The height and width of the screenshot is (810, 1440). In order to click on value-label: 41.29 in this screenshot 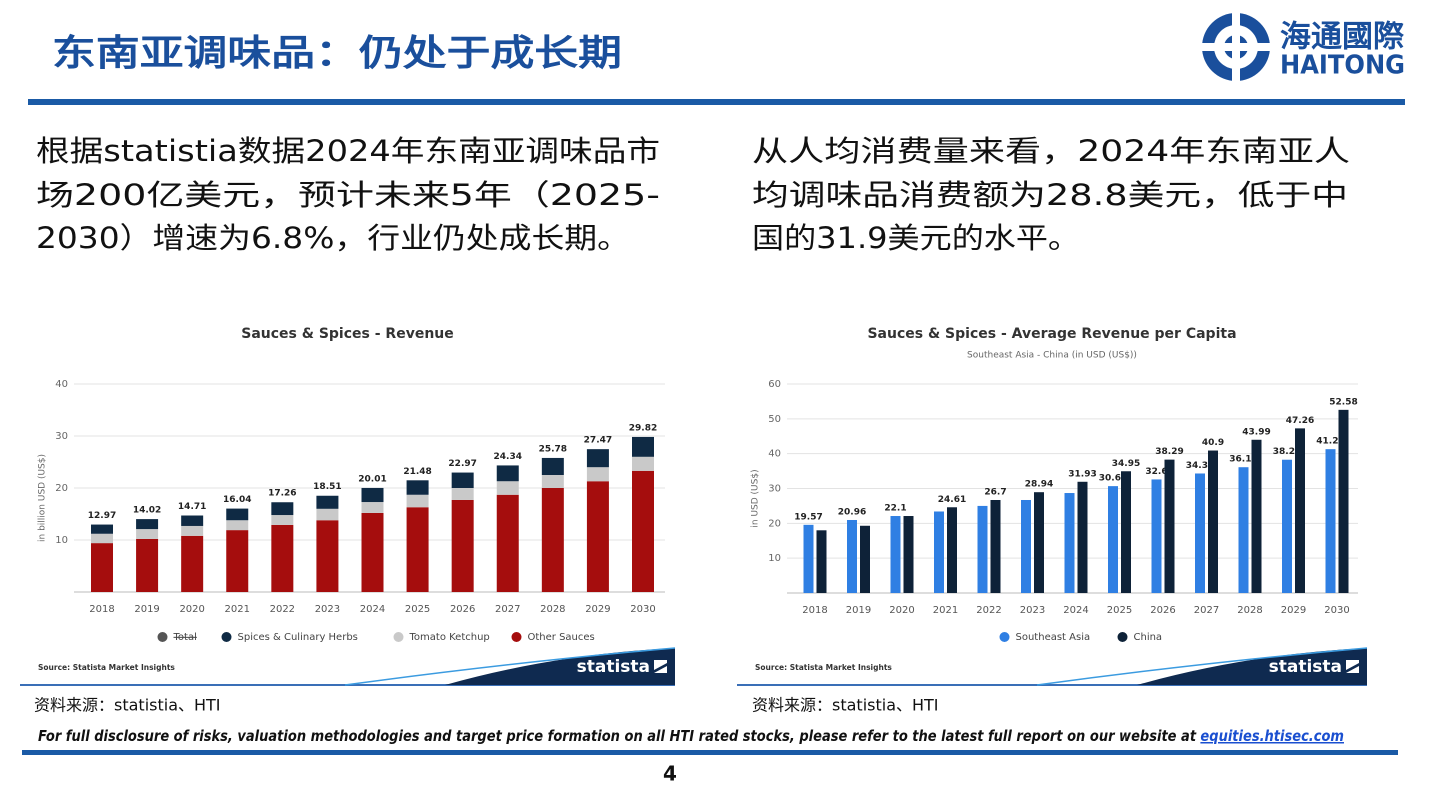, I will do `click(1330, 442)`.